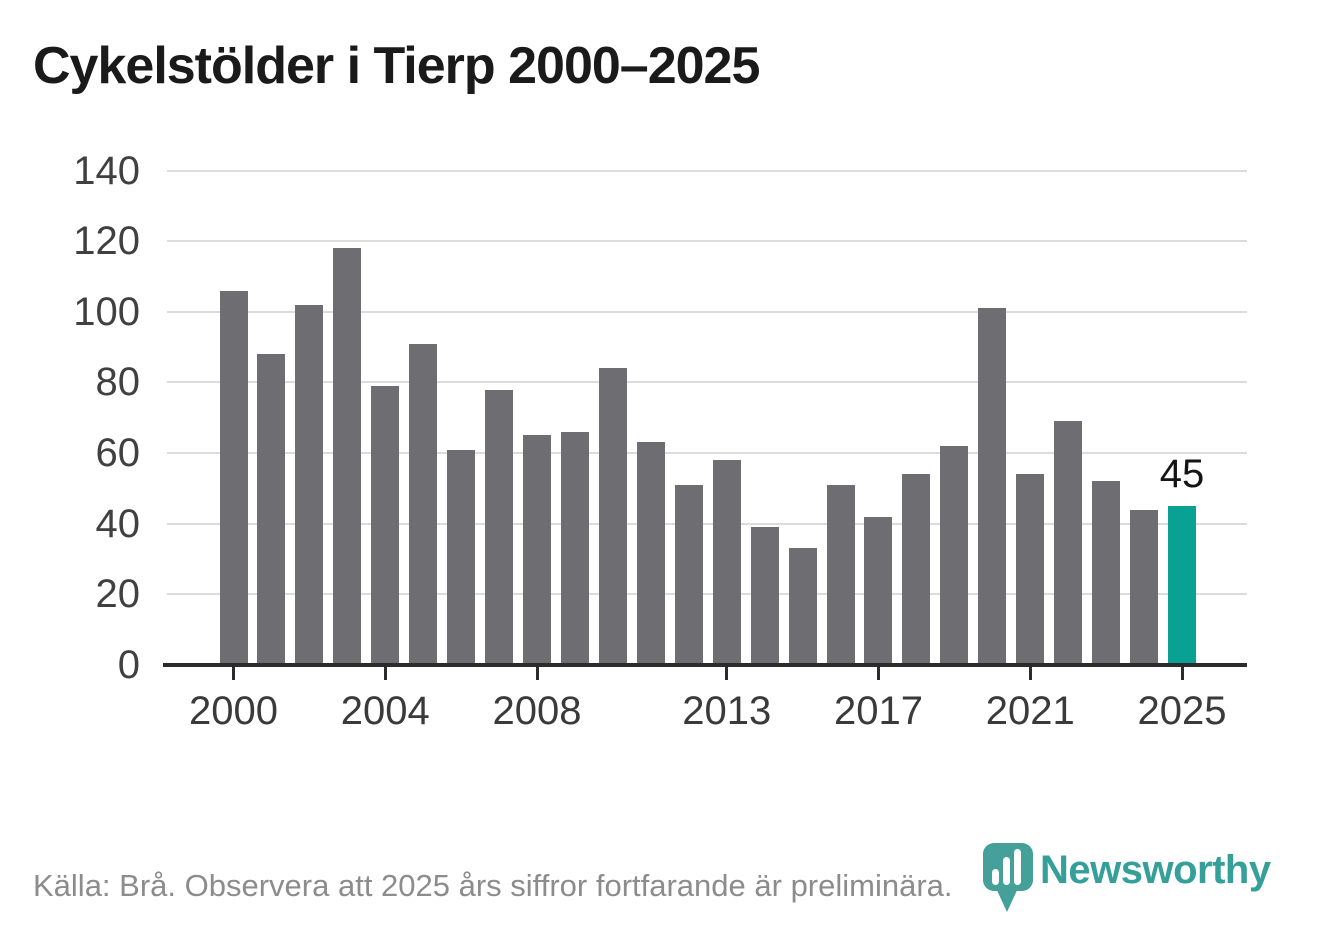 Image resolution: width=1322 pixels, height=939 pixels. What do you see at coordinates (499, 527) in the screenshot?
I see `bar-2007` at bounding box center [499, 527].